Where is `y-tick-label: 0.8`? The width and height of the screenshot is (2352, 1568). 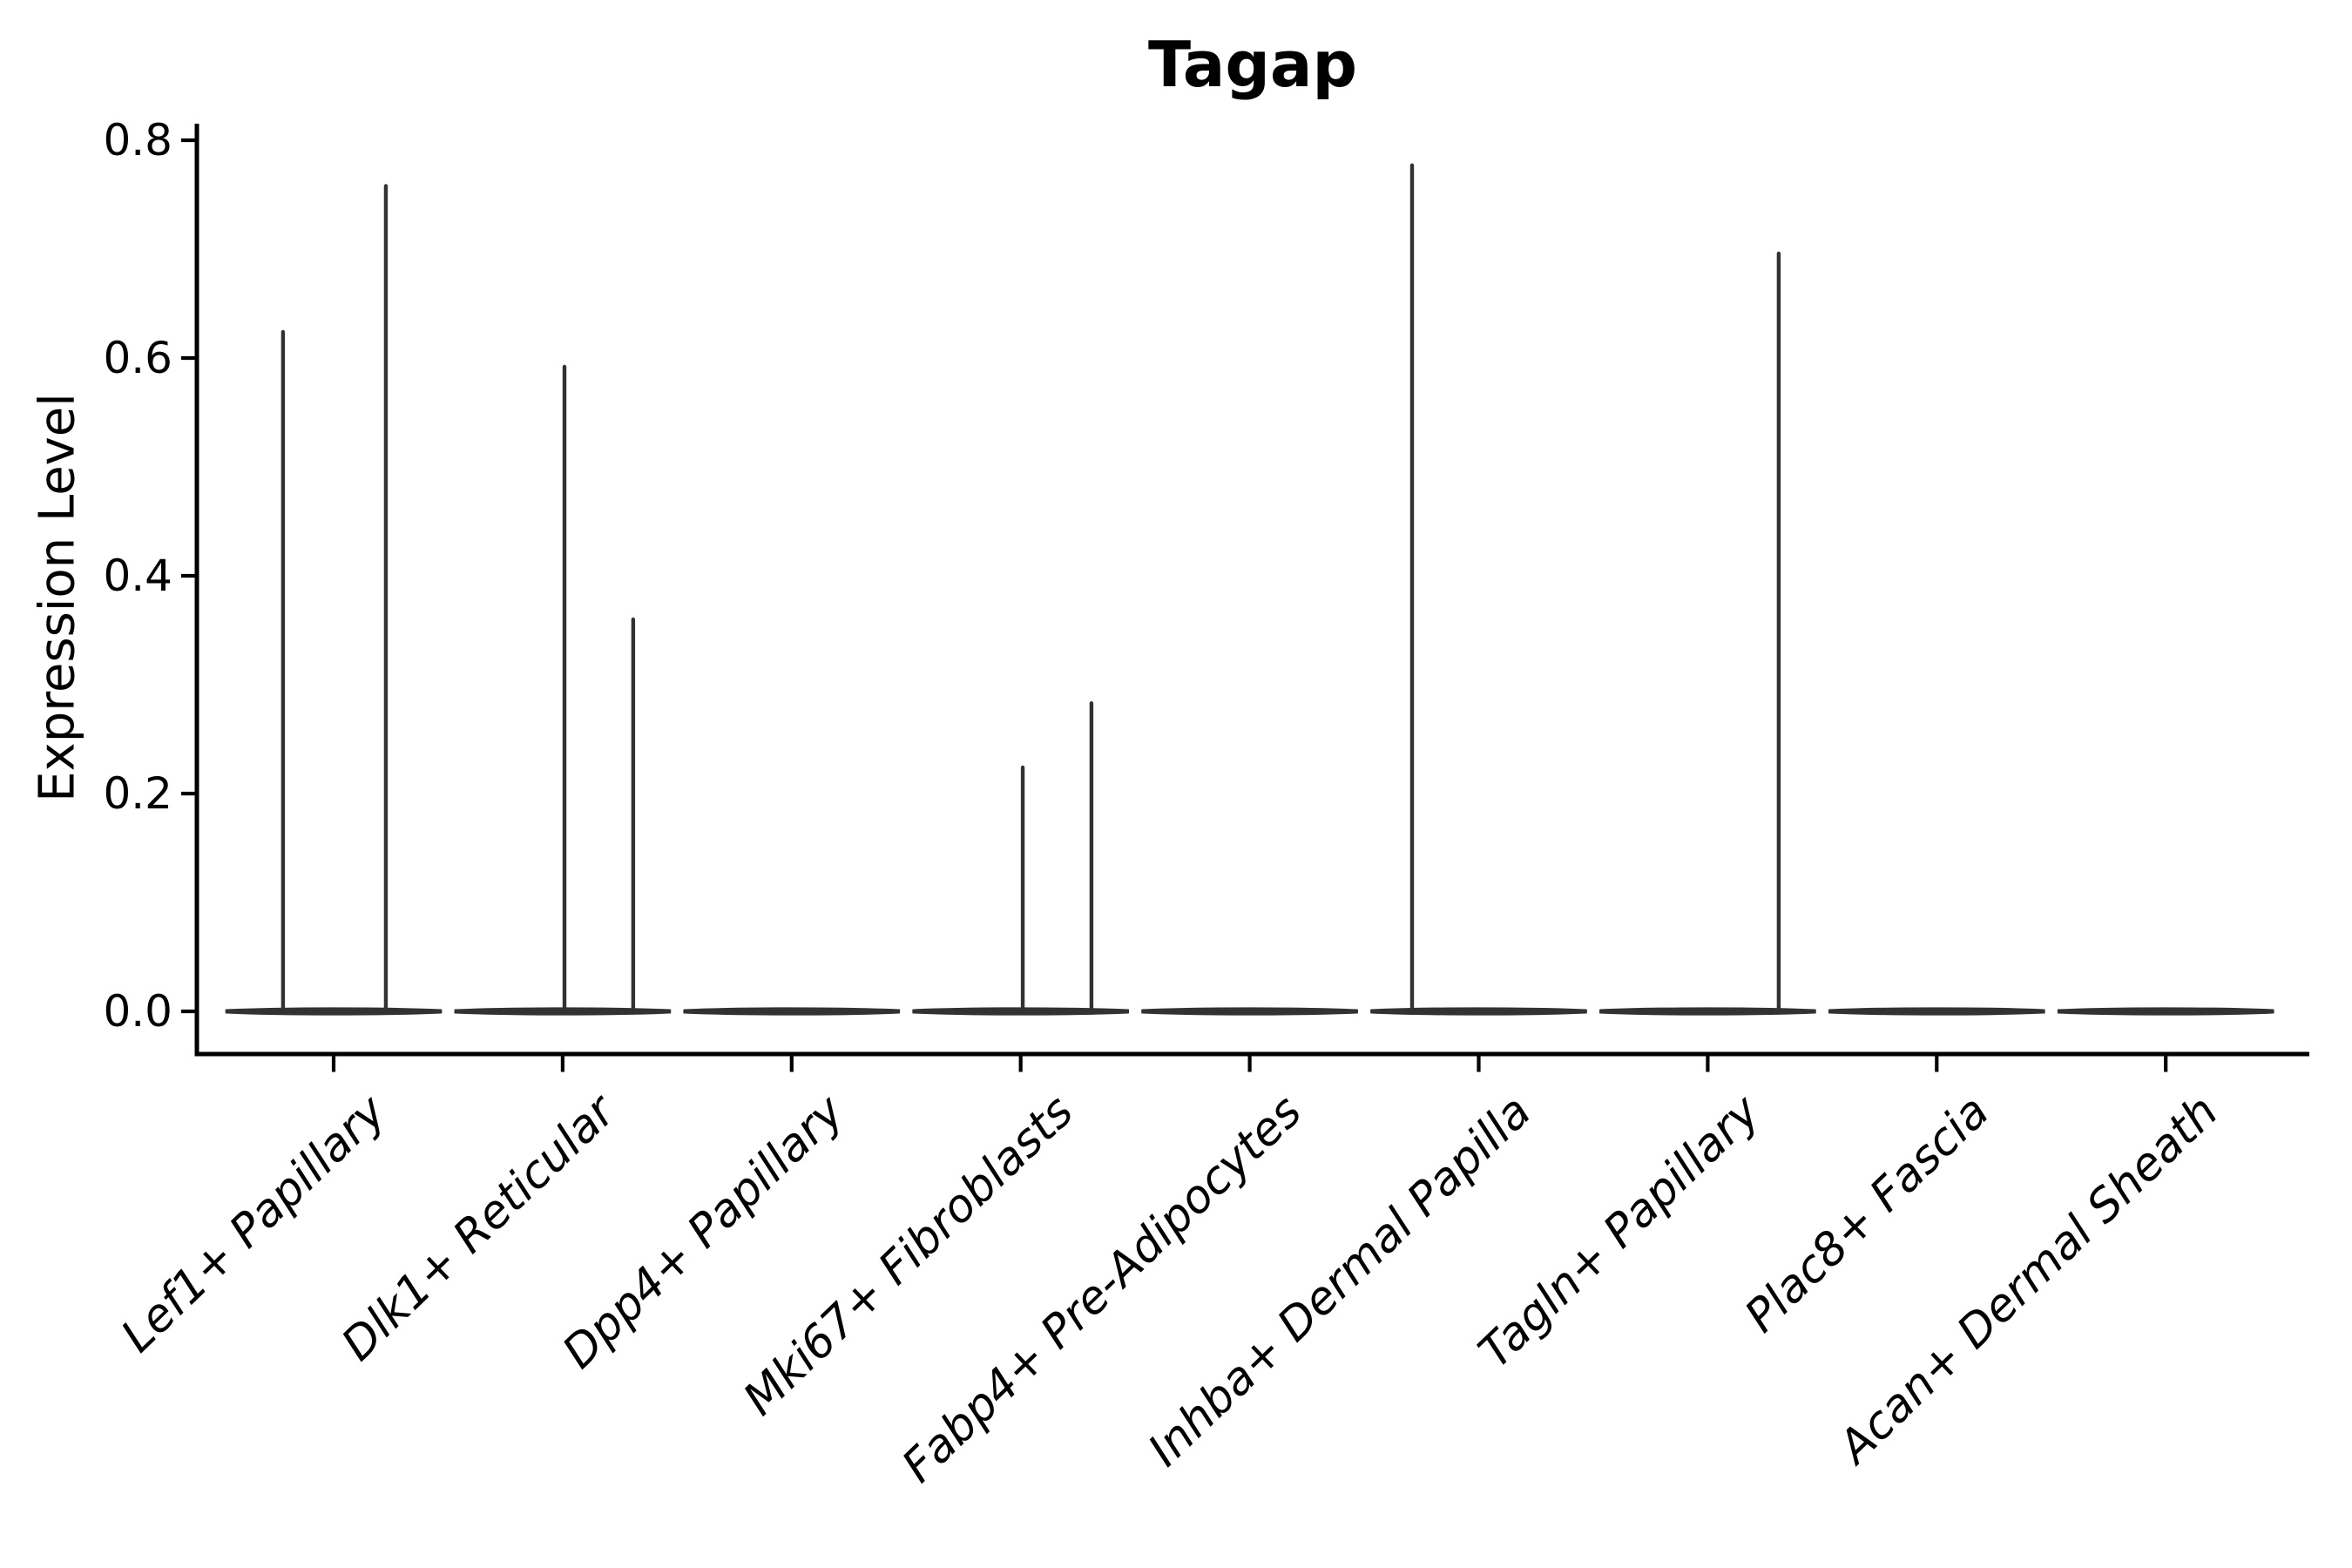
y-tick-label: 0.8 is located at coordinates (137, 140).